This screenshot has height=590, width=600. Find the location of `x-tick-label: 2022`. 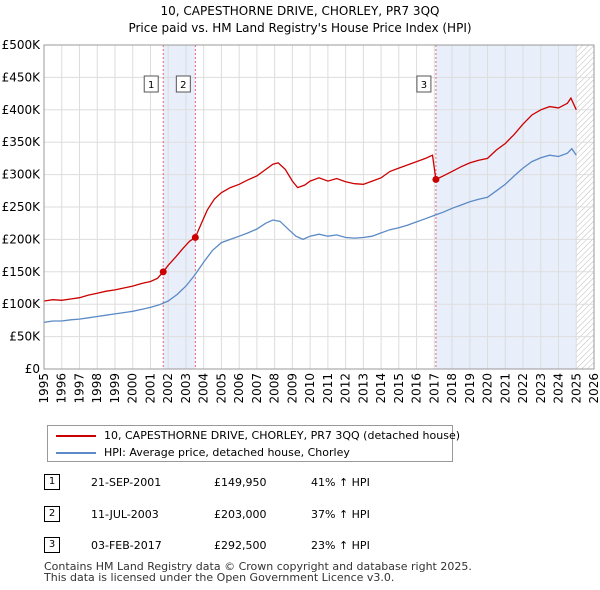

x-tick-label: 2022 is located at coordinates (523, 388).